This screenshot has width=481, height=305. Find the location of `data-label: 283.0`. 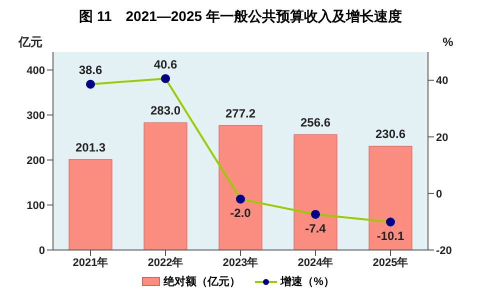

data-label: 283.0 is located at coordinates (165, 111).